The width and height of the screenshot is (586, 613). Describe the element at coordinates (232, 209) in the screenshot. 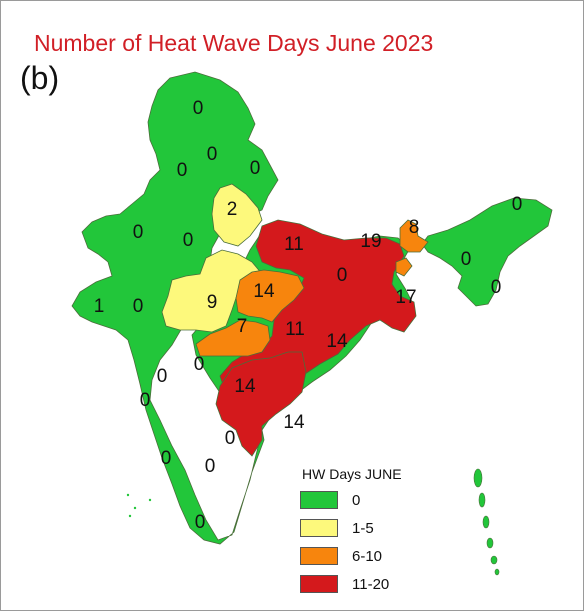

I see `region-value-label: 2` at that location.